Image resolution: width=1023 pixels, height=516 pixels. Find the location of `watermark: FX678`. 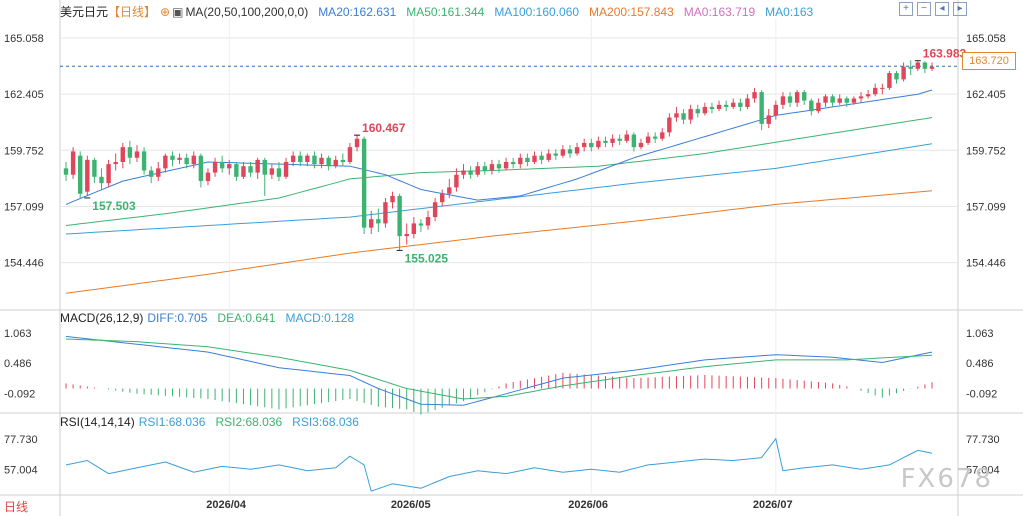

watermark: FX678 is located at coordinates (946, 479).